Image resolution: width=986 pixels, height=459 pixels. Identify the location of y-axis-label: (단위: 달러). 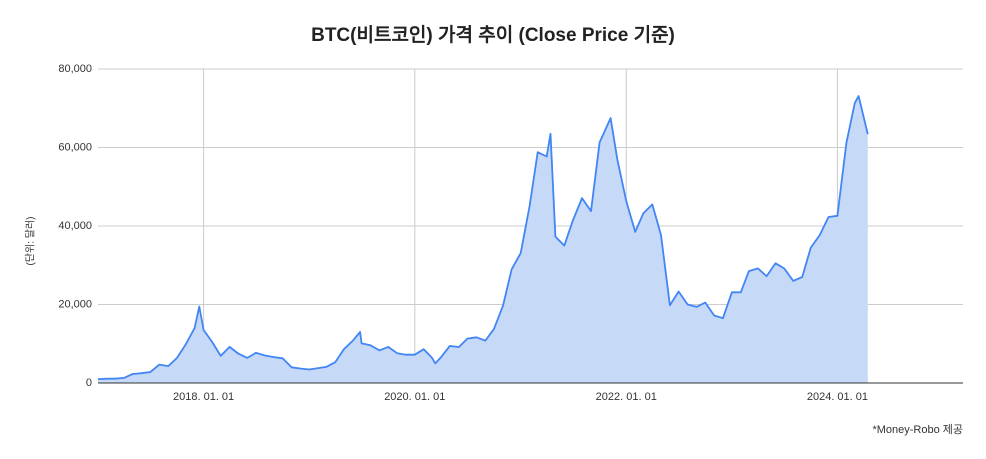
(30, 240).